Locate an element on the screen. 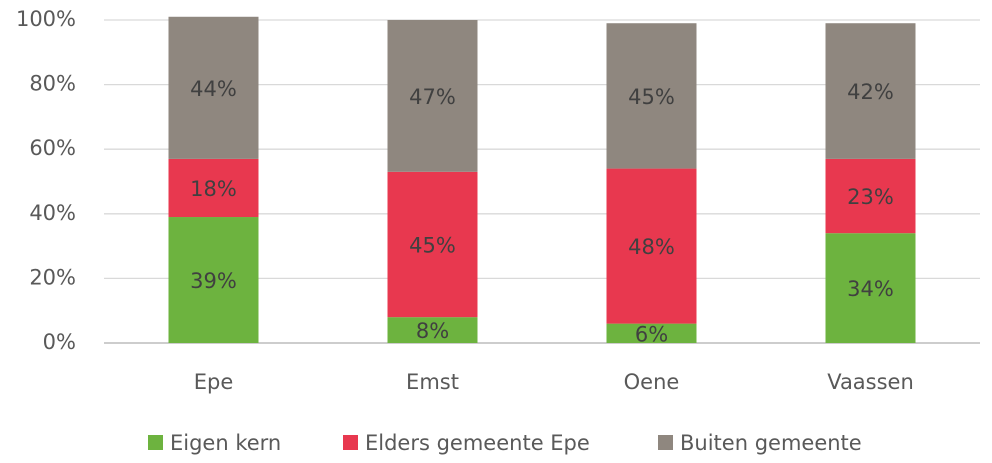  data-label: 39% is located at coordinates (213, 281).